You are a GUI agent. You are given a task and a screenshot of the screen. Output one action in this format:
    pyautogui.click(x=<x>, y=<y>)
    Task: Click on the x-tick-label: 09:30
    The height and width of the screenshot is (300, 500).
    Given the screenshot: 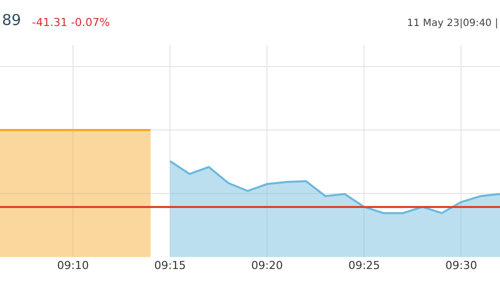 What is the action you would take?
    pyautogui.click(x=461, y=265)
    